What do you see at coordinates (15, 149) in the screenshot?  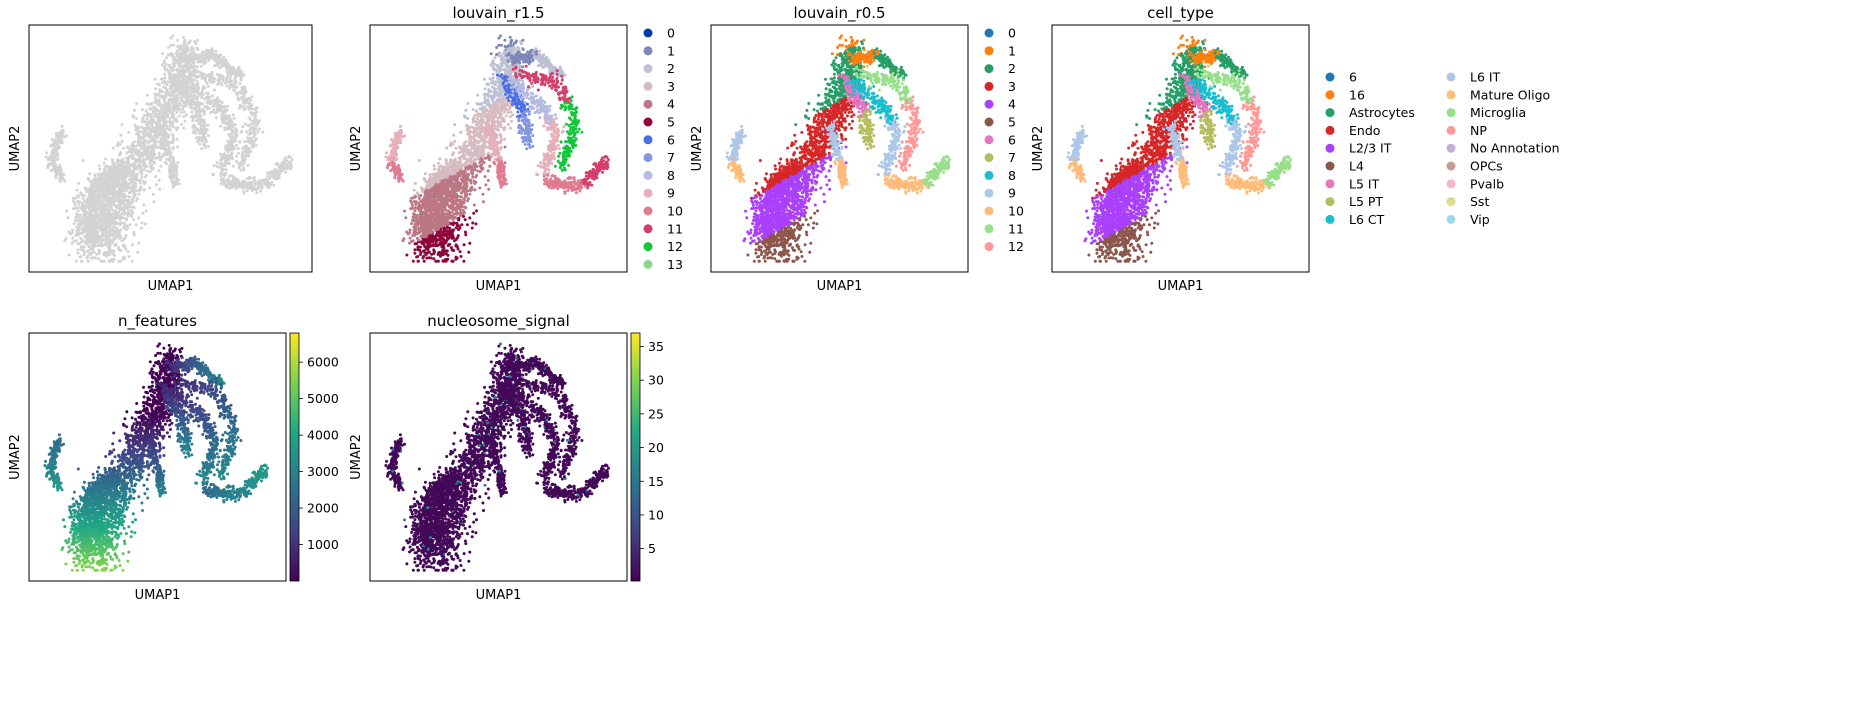 I see `y-axis-label: UMAP2` at bounding box center [15, 149].